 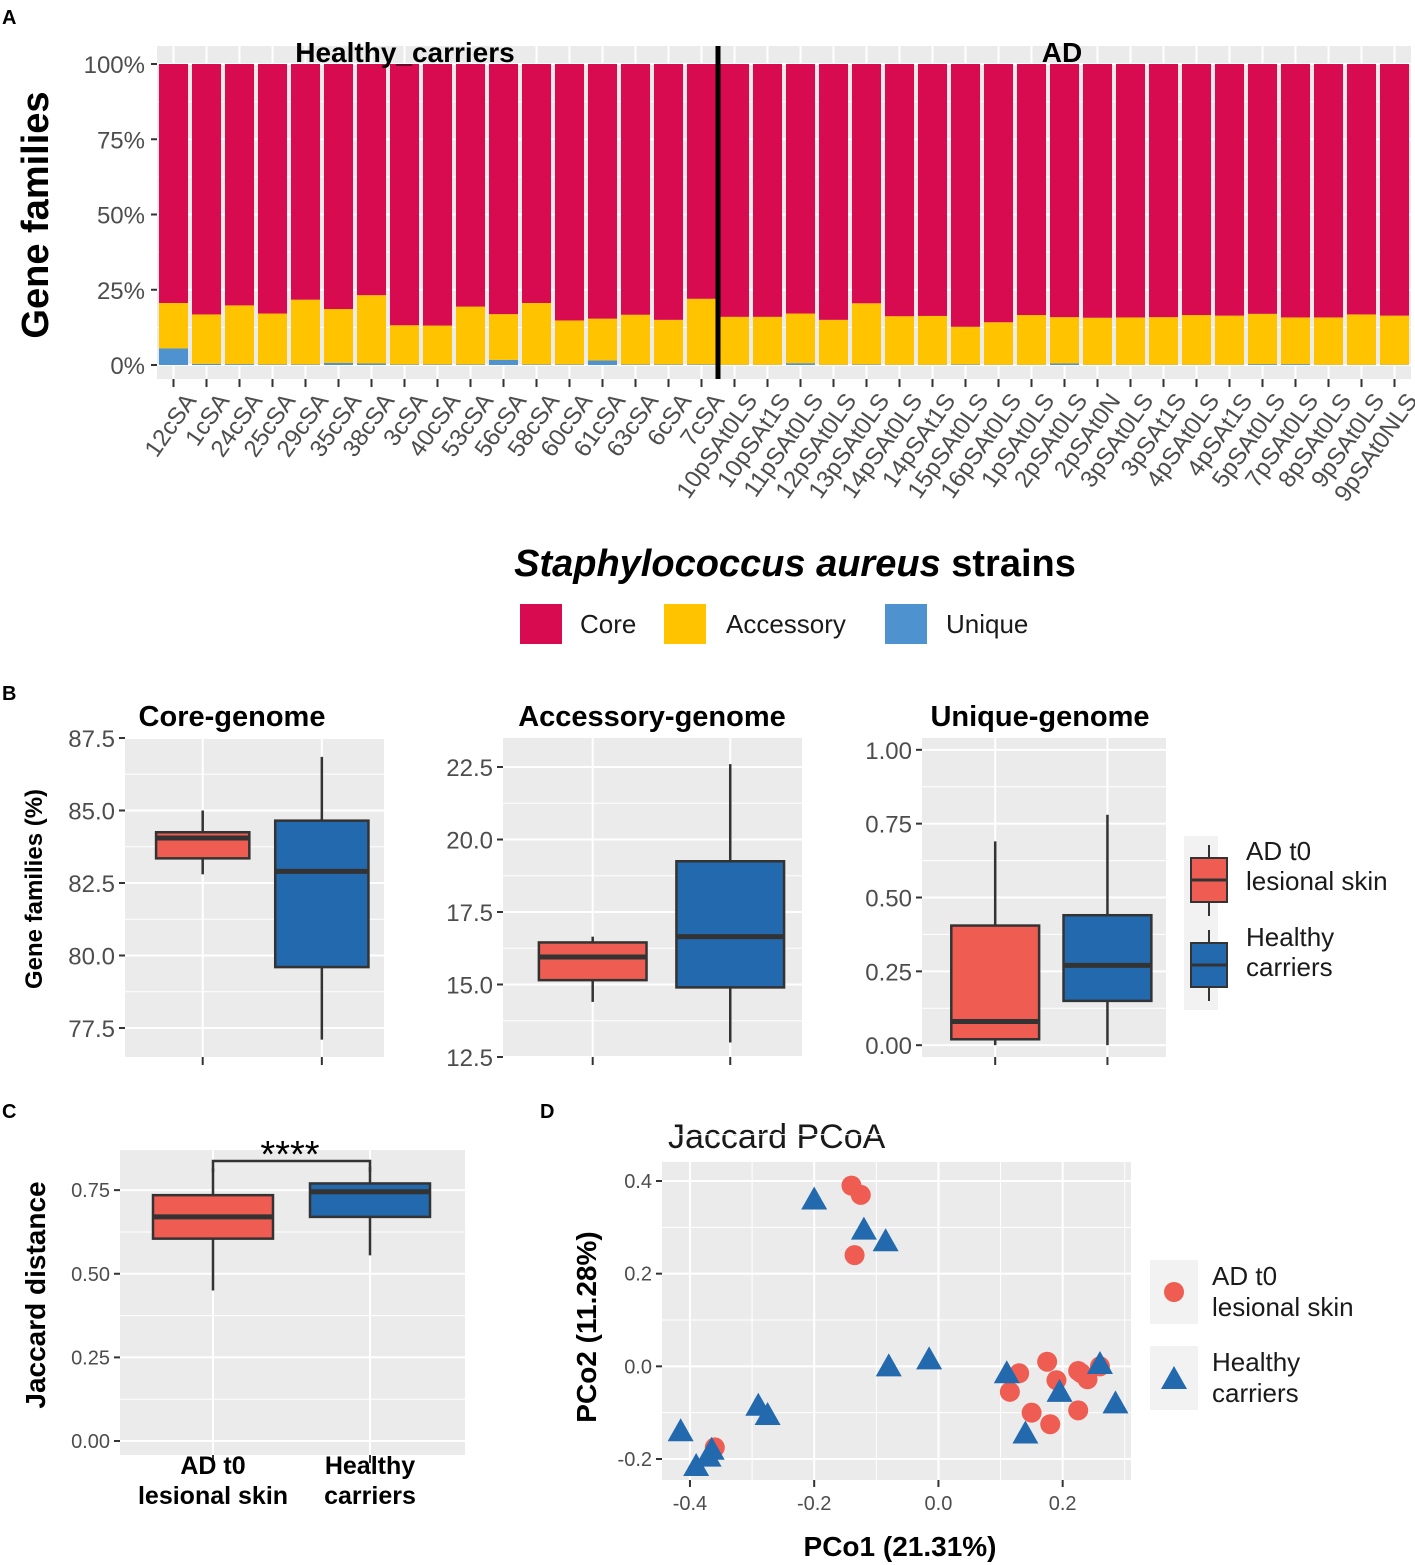 What do you see at coordinates (35, 1294) in the screenshot?
I see `panel-c-y-axis-title: Jaccard distance` at bounding box center [35, 1294].